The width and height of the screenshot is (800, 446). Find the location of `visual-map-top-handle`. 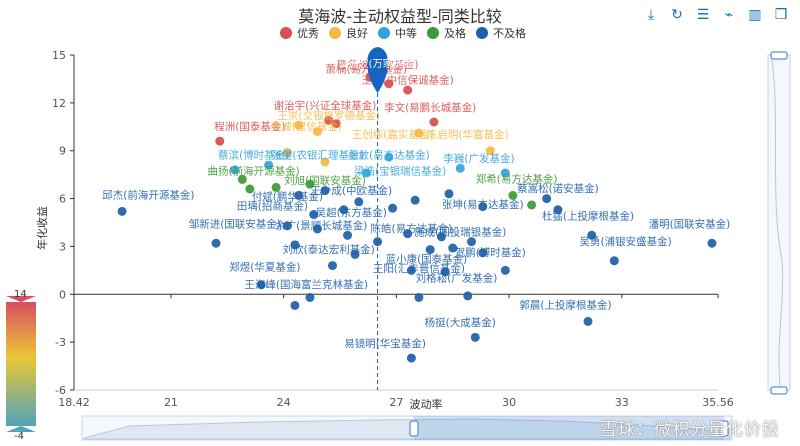

visual-map-top-handle is located at coordinates (21, 299).